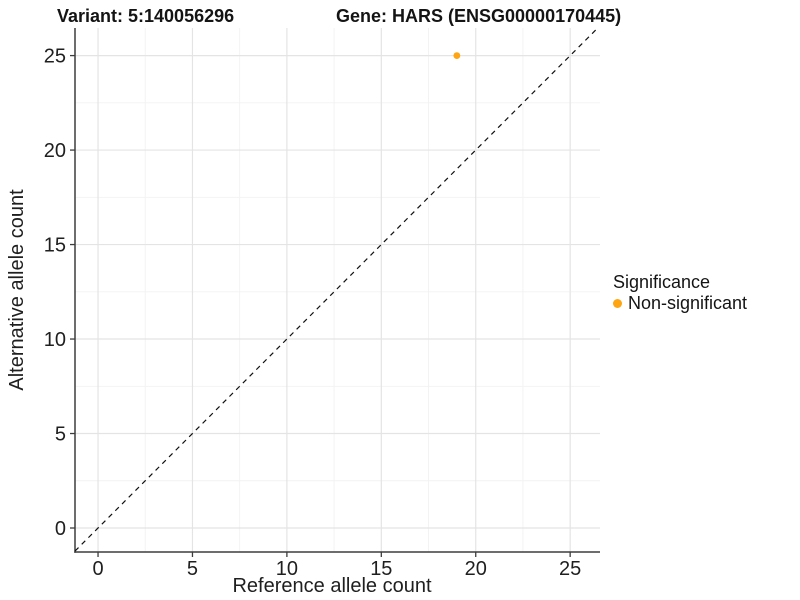  What do you see at coordinates (570, 569) in the screenshot?
I see `x-tick-label: 25` at bounding box center [570, 569].